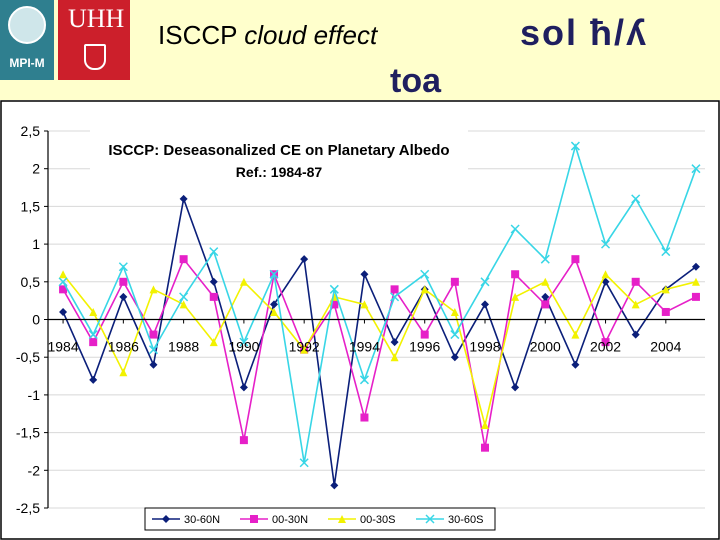  Describe the element at coordinates (311, 35) in the screenshot. I see `title-italic: cloud effect` at that location.